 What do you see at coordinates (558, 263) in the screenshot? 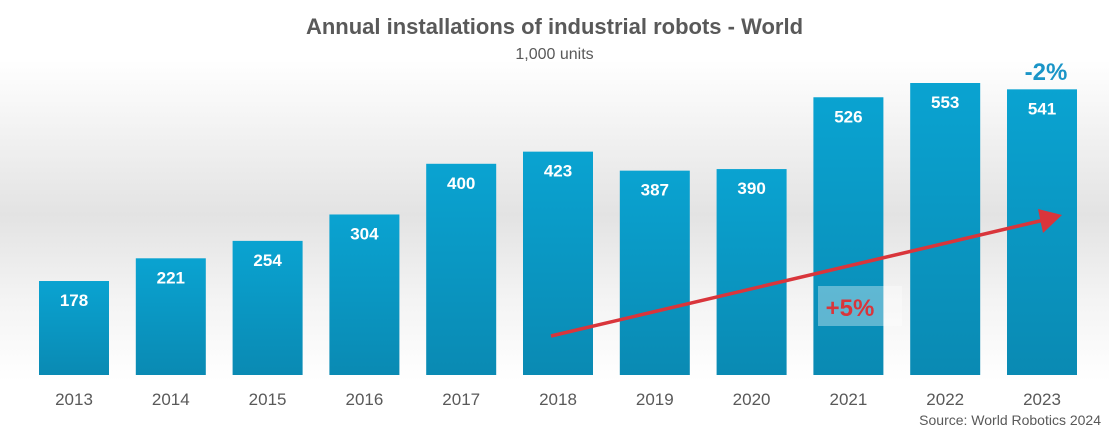
I see `bar-2018` at bounding box center [558, 263].